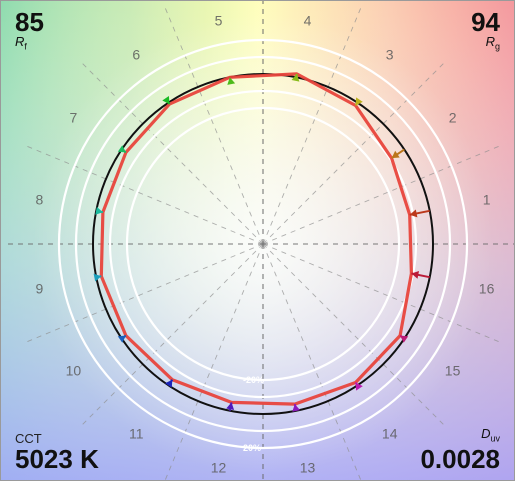  What do you see at coordinates (487, 200) in the screenshot?
I see `hue-bin-label: 1` at bounding box center [487, 200].